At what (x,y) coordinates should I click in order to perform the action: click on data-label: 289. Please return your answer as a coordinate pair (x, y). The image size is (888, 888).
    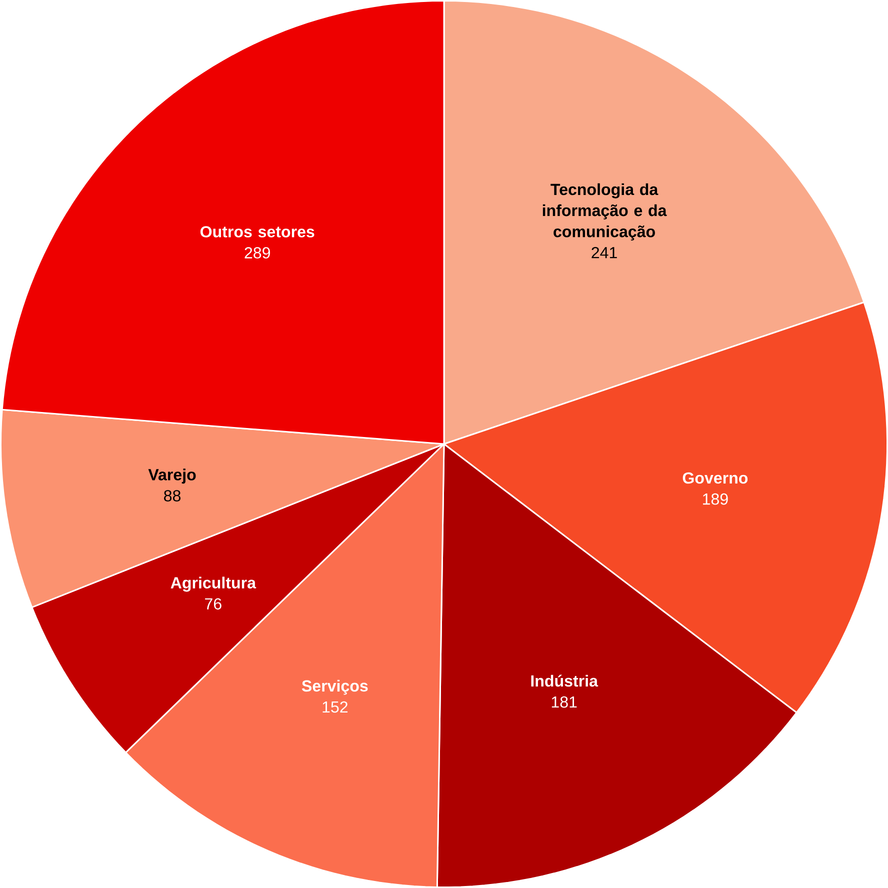
    Looking at the image, I should click on (257, 253).